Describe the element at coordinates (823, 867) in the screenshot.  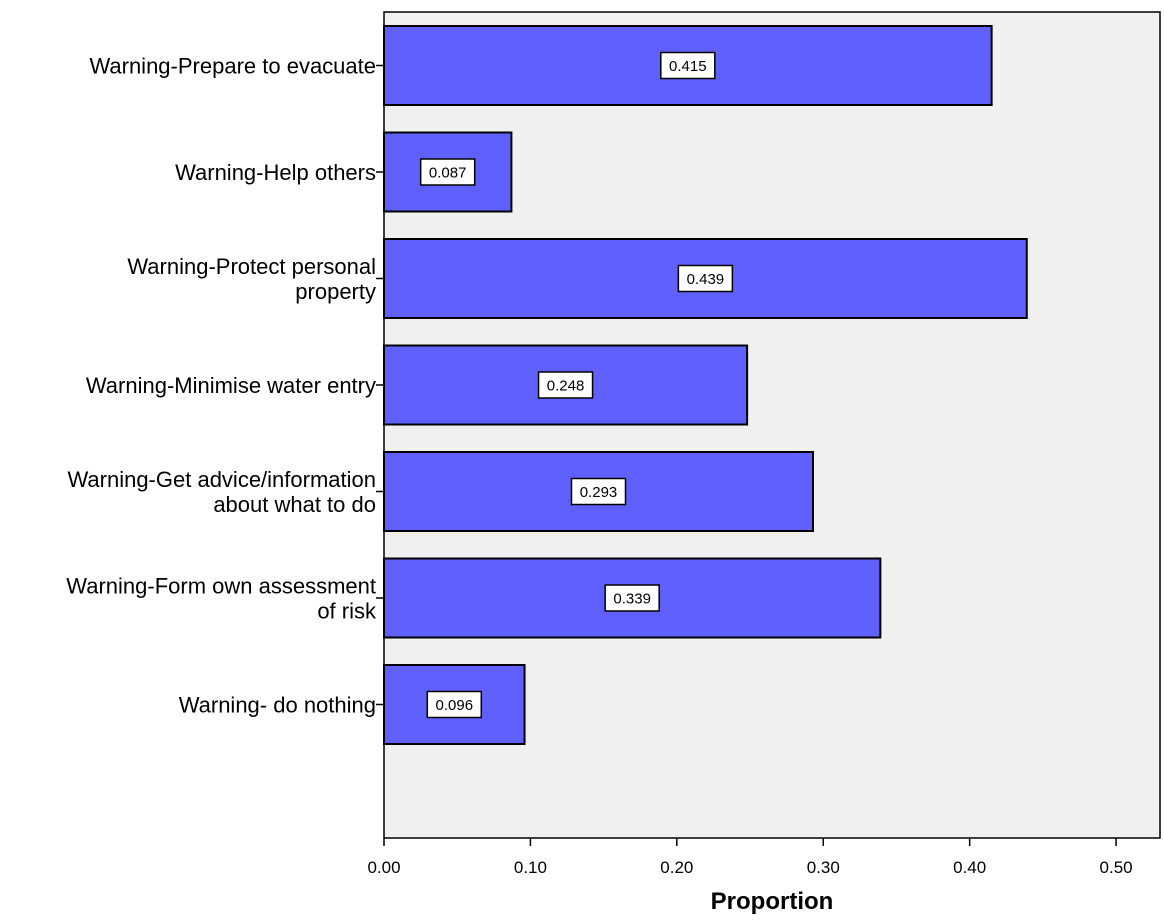
I see `x-tick-label: 0.30` at that location.